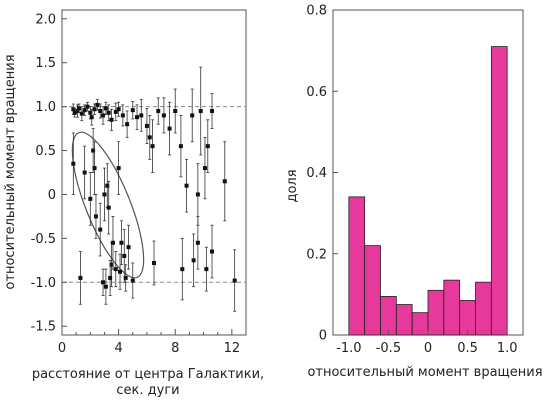 The height and width of the screenshot is (400, 547). I want to click on x-tick-label: -0.5, so click(388, 348).